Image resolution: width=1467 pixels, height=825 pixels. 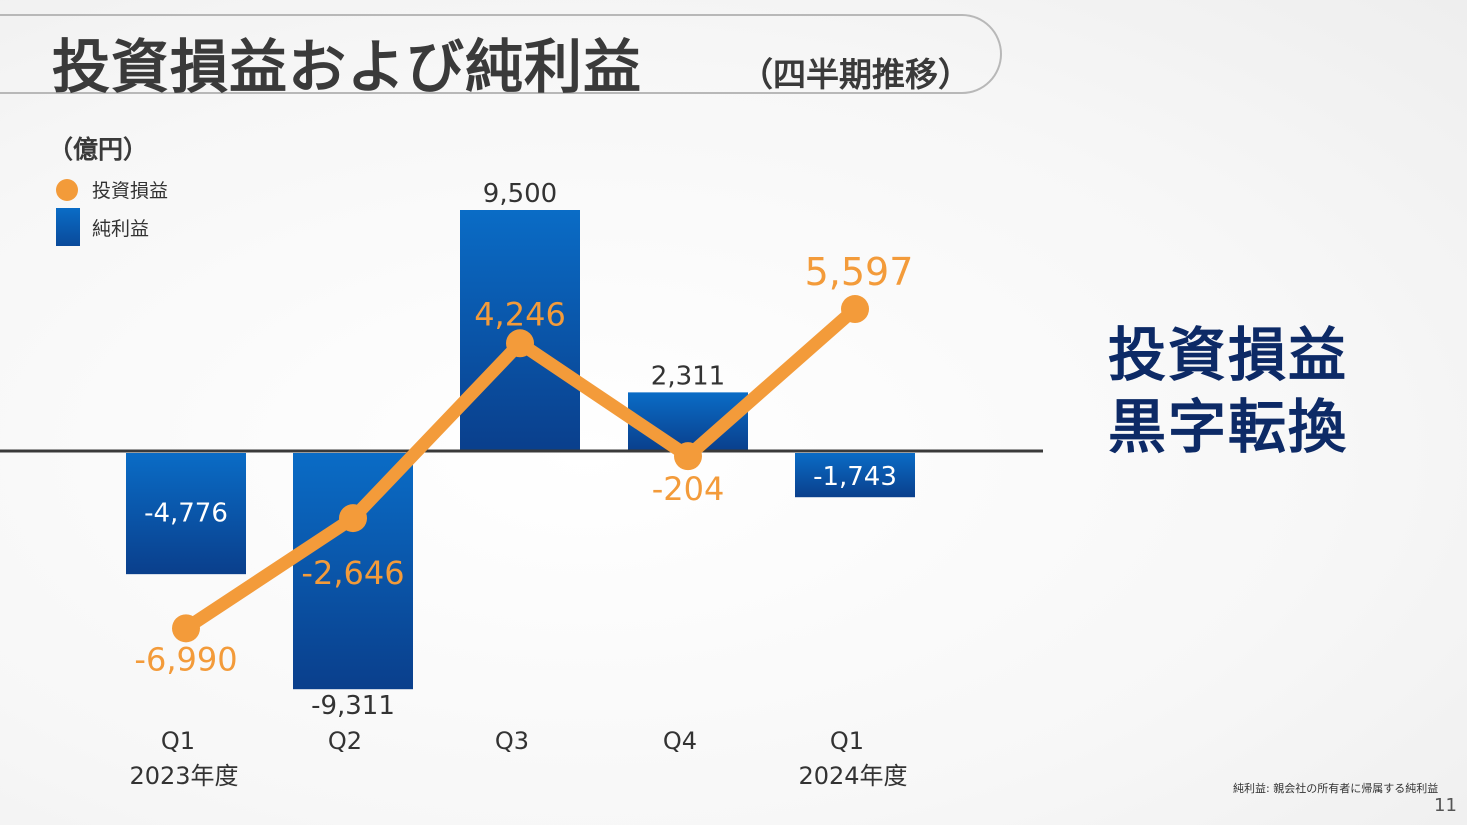 I want to click on bar-value-label: -4,776, so click(x=186, y=514).